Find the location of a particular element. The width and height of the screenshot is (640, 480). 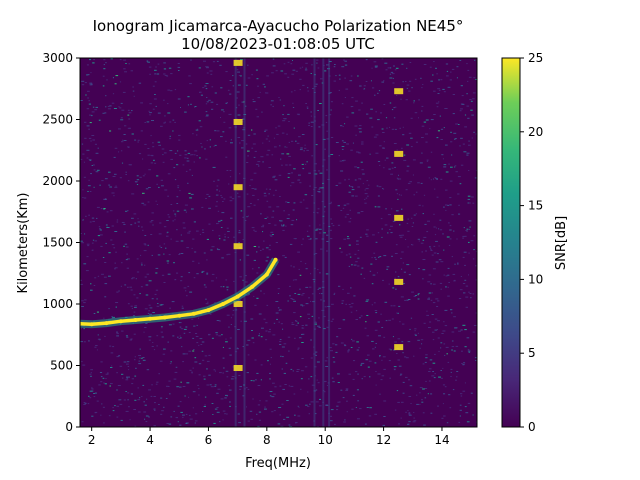

trace-point is located at coordinates (275, 259).